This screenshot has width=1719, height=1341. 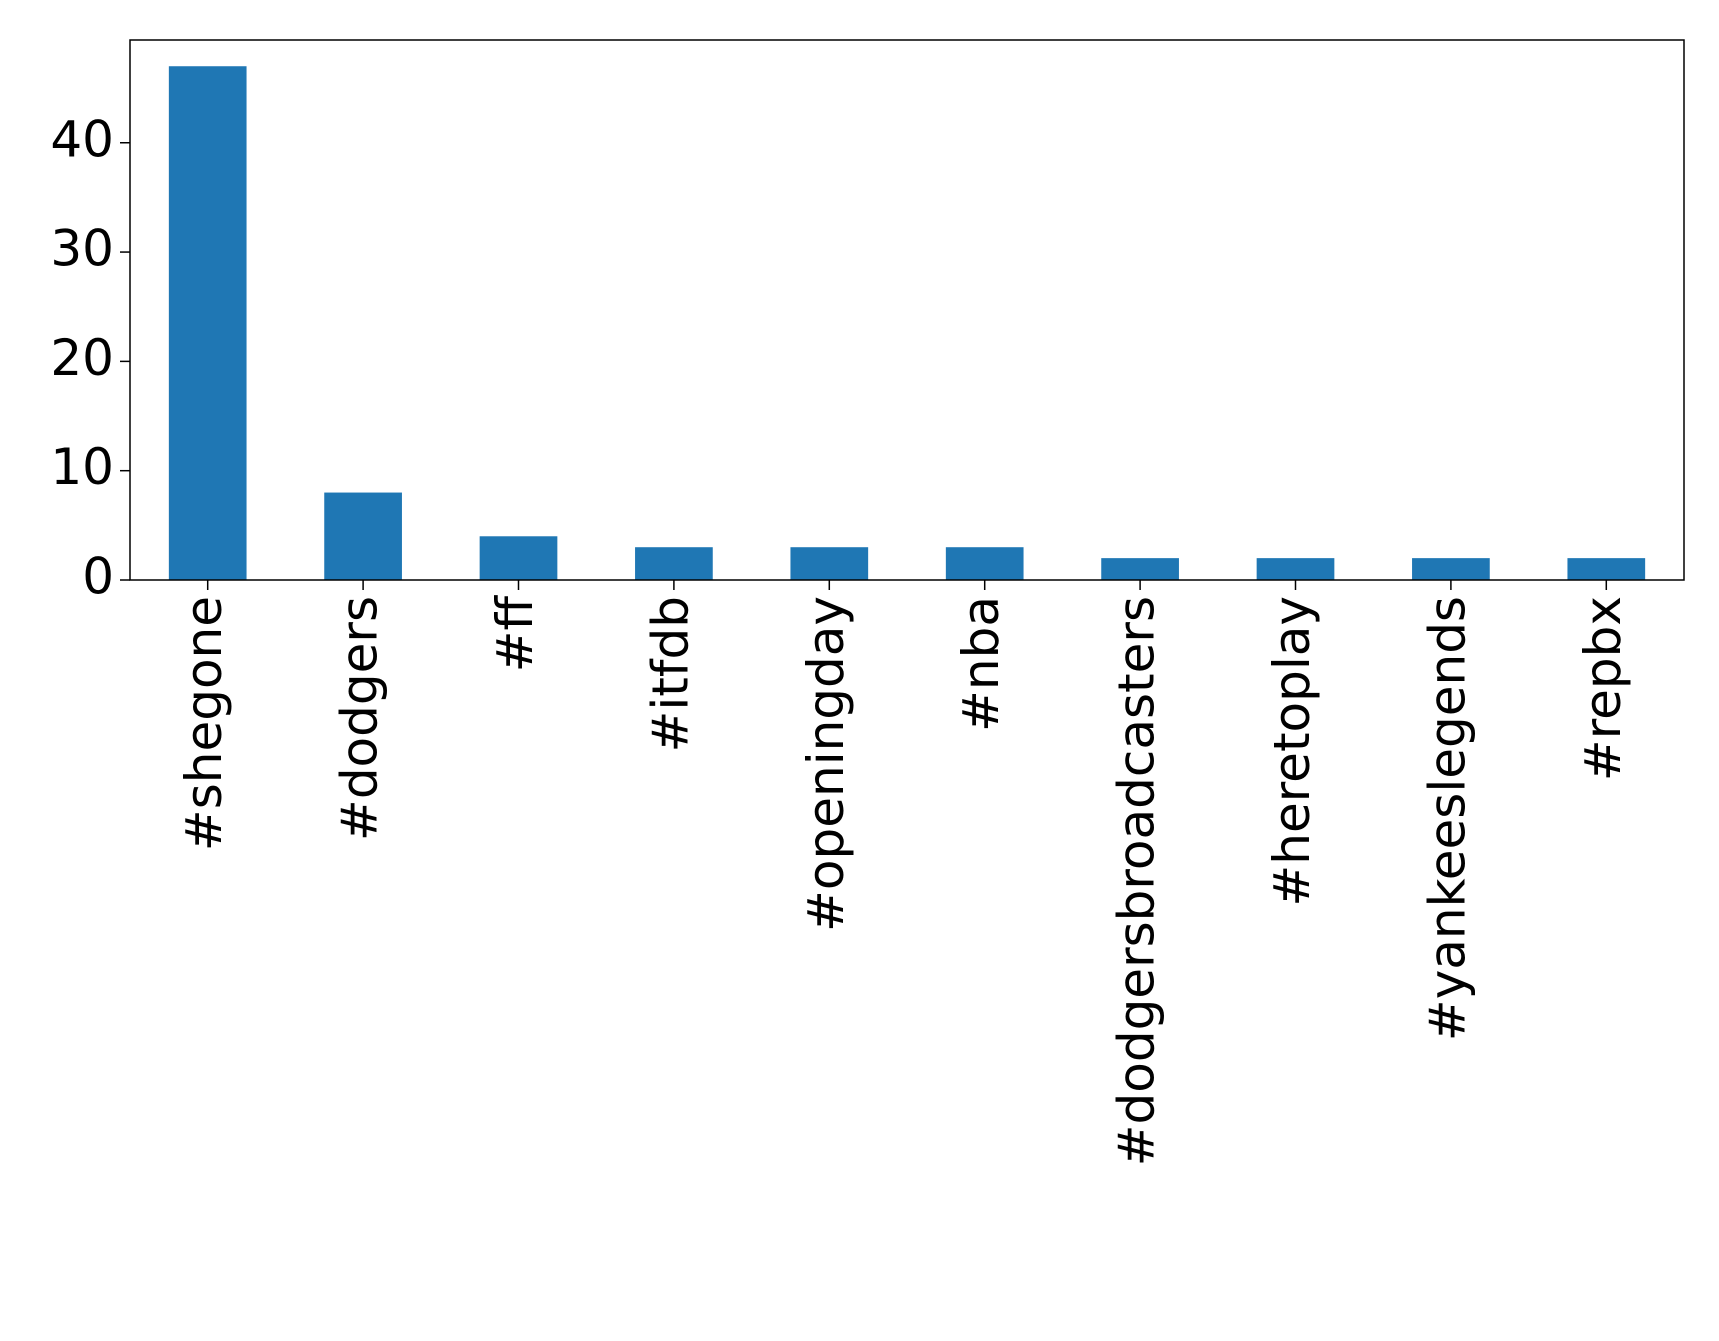 What do you see at coordinates (1292, 751) in the screenshot?
I see `x-tick-label: #heretoplay` at bounding box center [1292, 751].